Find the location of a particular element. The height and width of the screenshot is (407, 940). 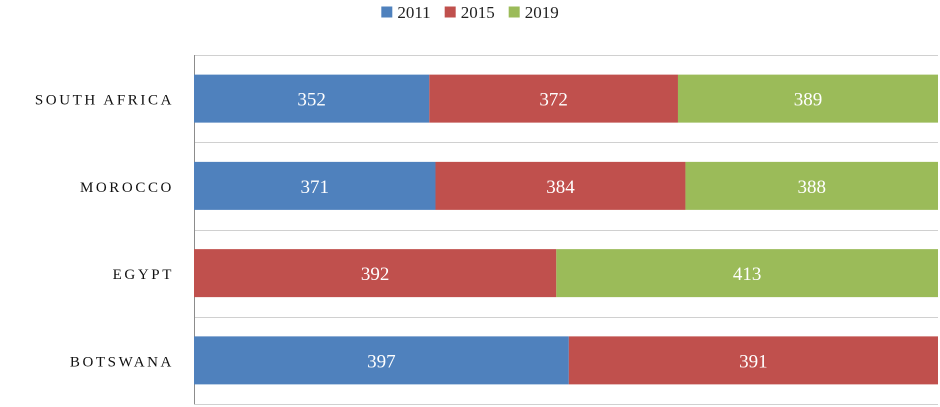

category-labels: SOUTH AFRICA MOROCCO EGYPT BOTSWANA is located at coordinates (104, 232).